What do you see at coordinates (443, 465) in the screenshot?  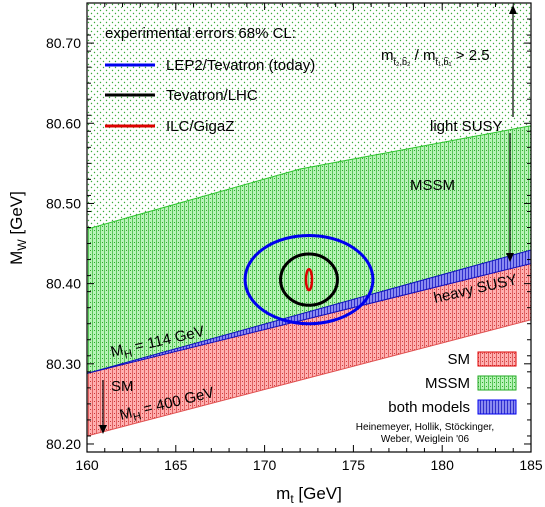 I see `x-tick-label: 180` at bounding box center [443, 465].